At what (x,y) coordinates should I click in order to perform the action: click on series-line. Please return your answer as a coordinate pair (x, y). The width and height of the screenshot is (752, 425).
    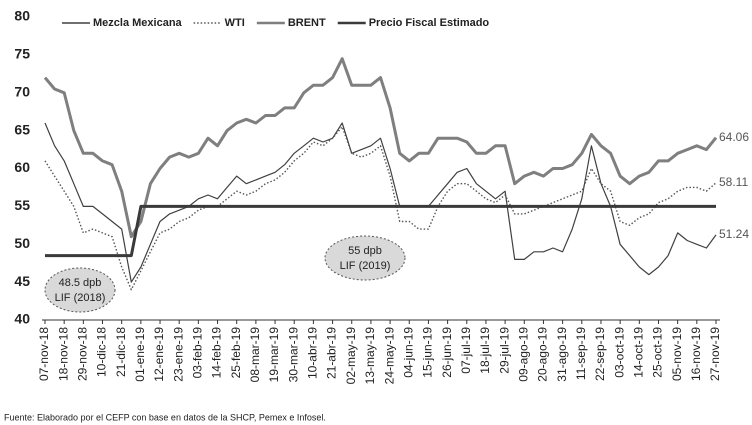
    Looking at the image, I should click on (380, 231).